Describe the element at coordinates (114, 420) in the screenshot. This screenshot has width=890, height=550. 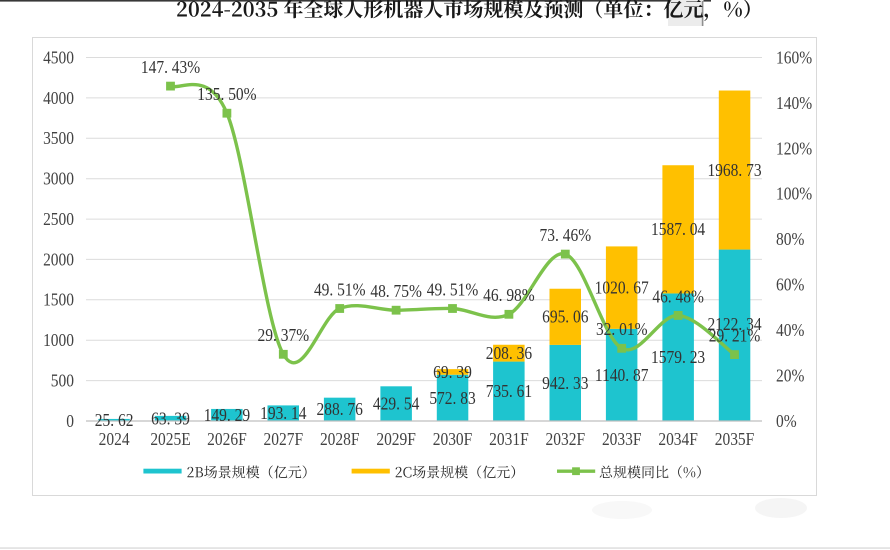
I see `svg-text: 25. 62` at that location.